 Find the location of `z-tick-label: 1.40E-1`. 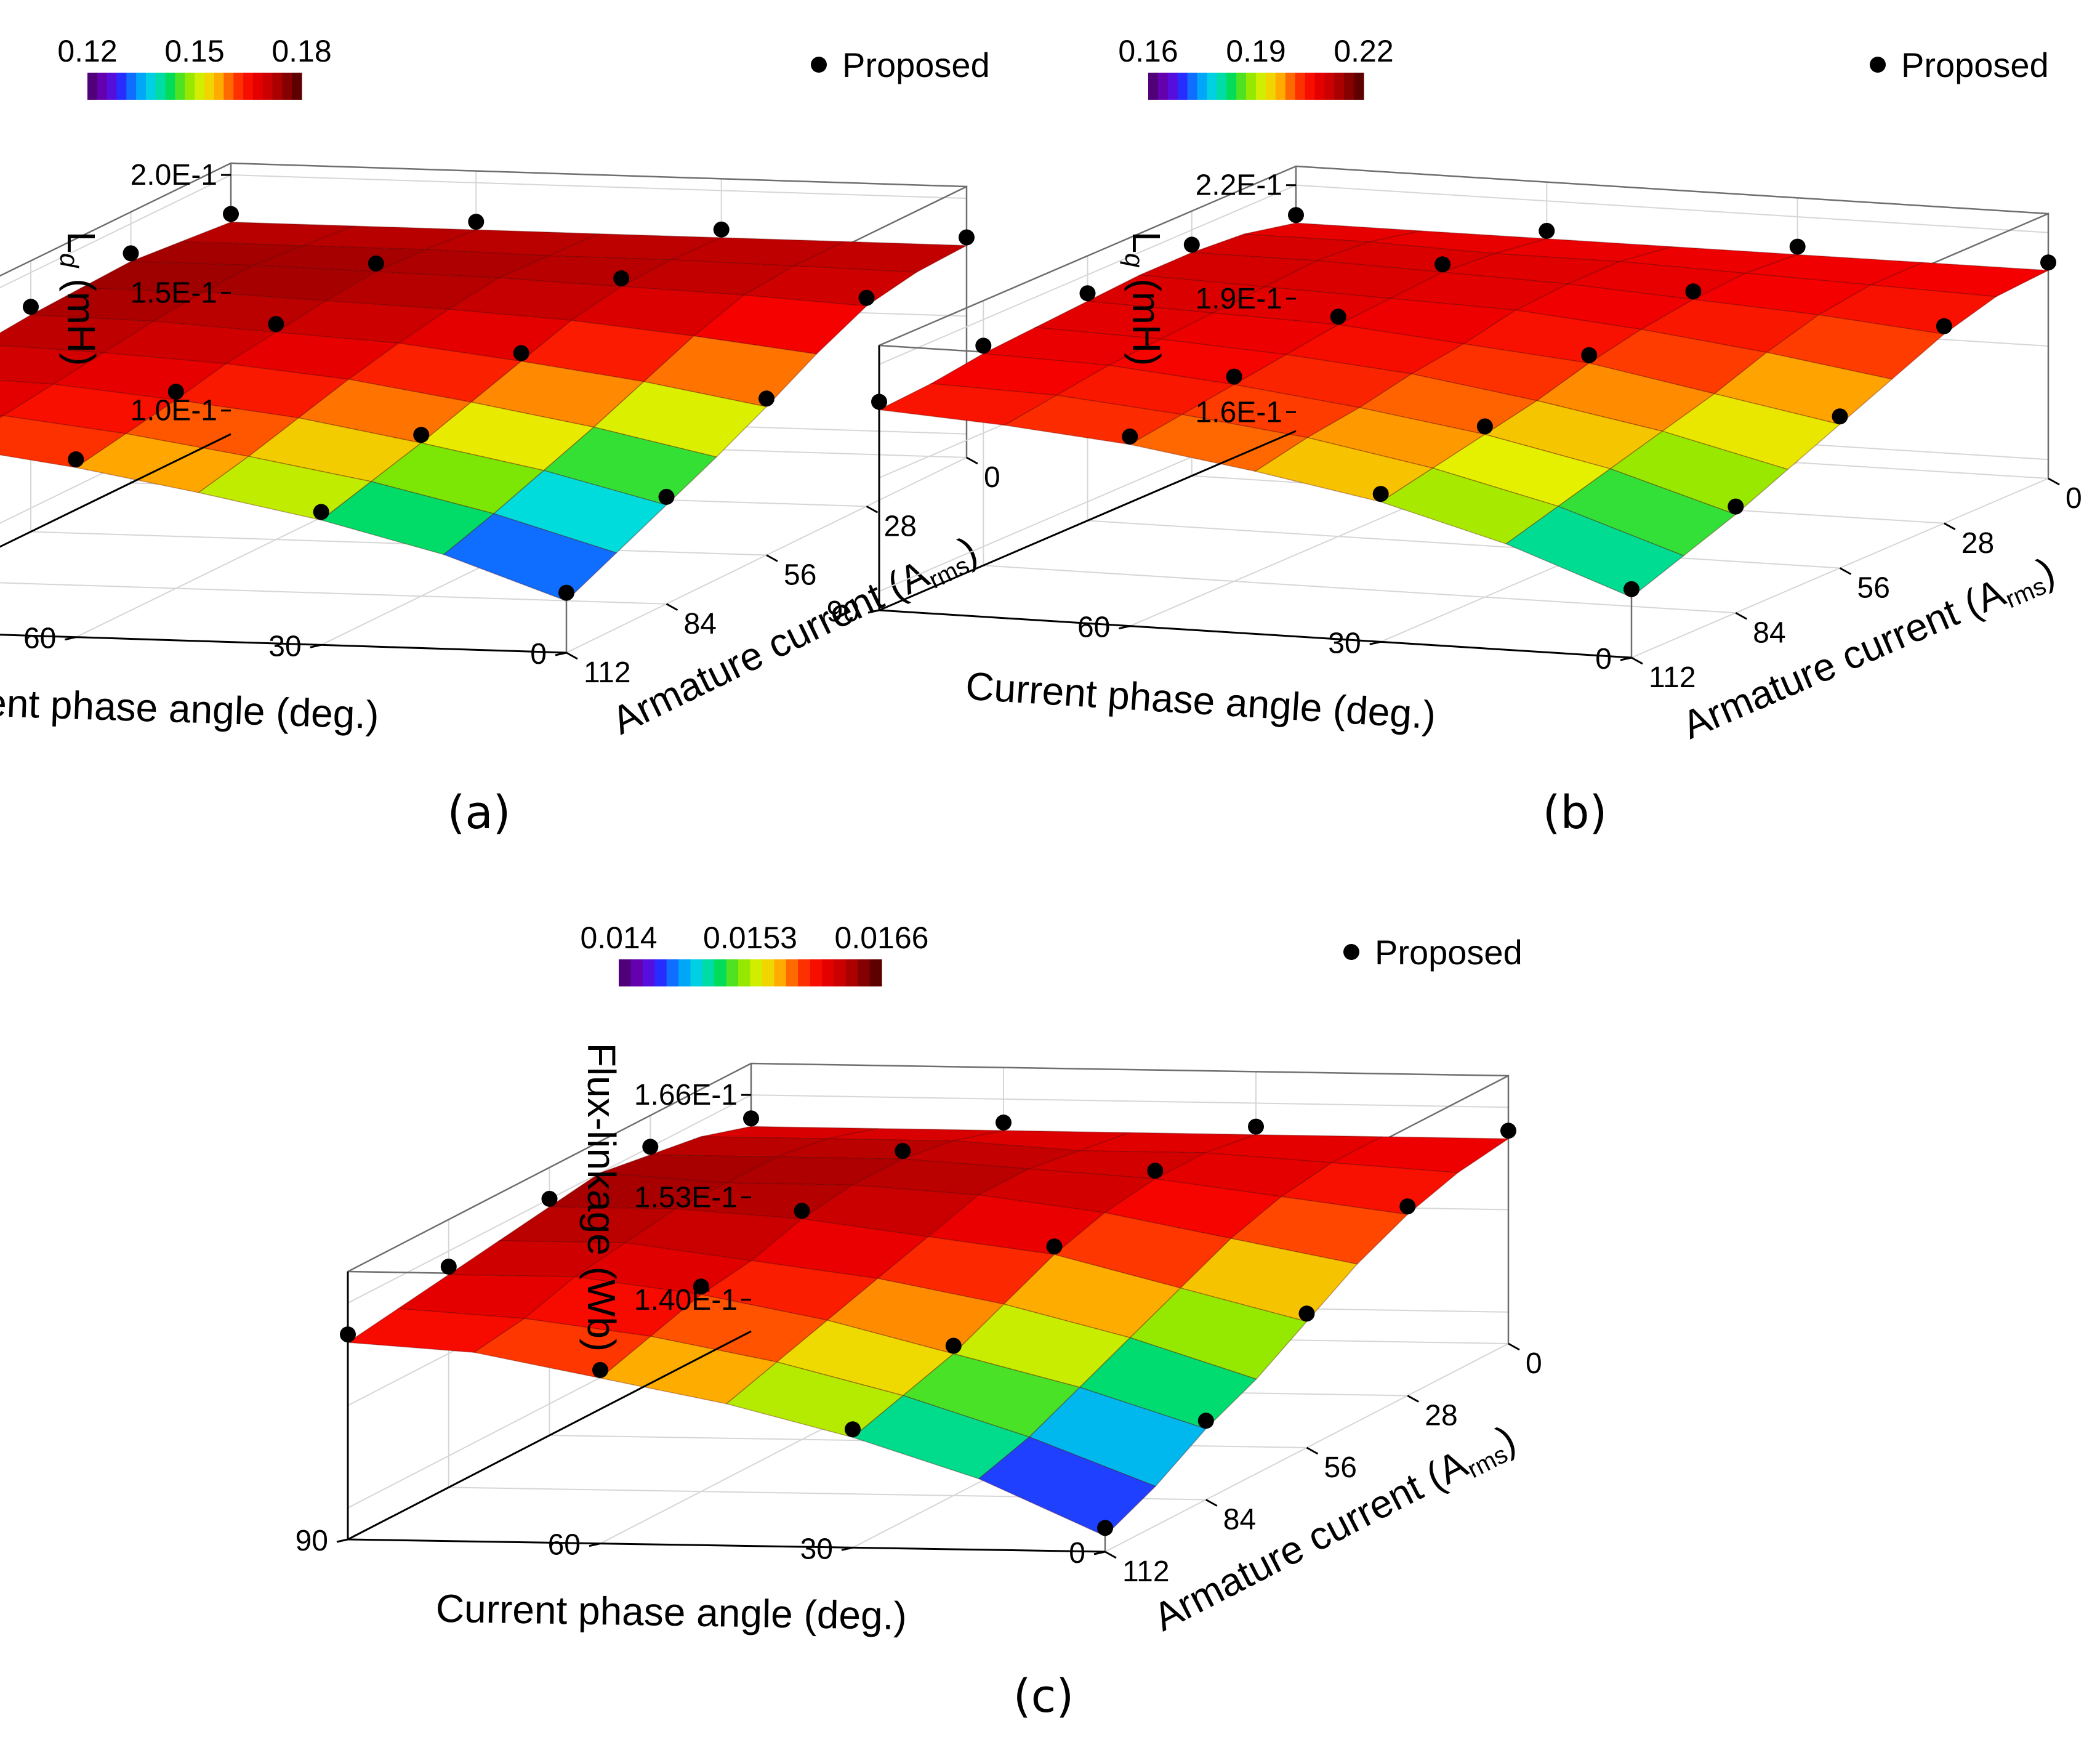

z-tick-label: 1.40E-1 is located at coordinates (686, 1301).